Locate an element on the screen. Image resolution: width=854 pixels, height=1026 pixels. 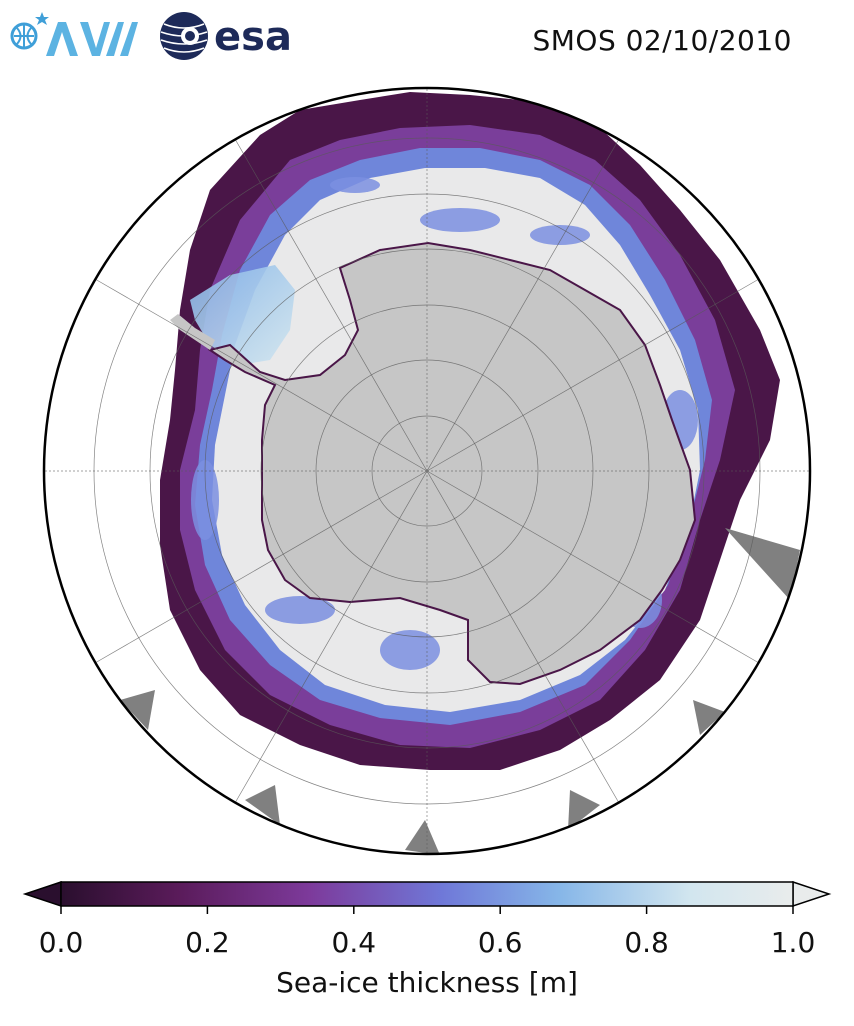
colorbar-tick-label: 0.2 is located at coordinates (207, 942).